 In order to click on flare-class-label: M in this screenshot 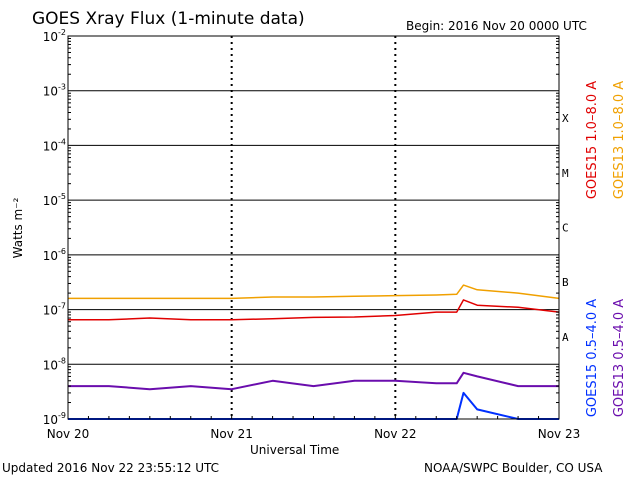, I will do `click(565, 173)`.